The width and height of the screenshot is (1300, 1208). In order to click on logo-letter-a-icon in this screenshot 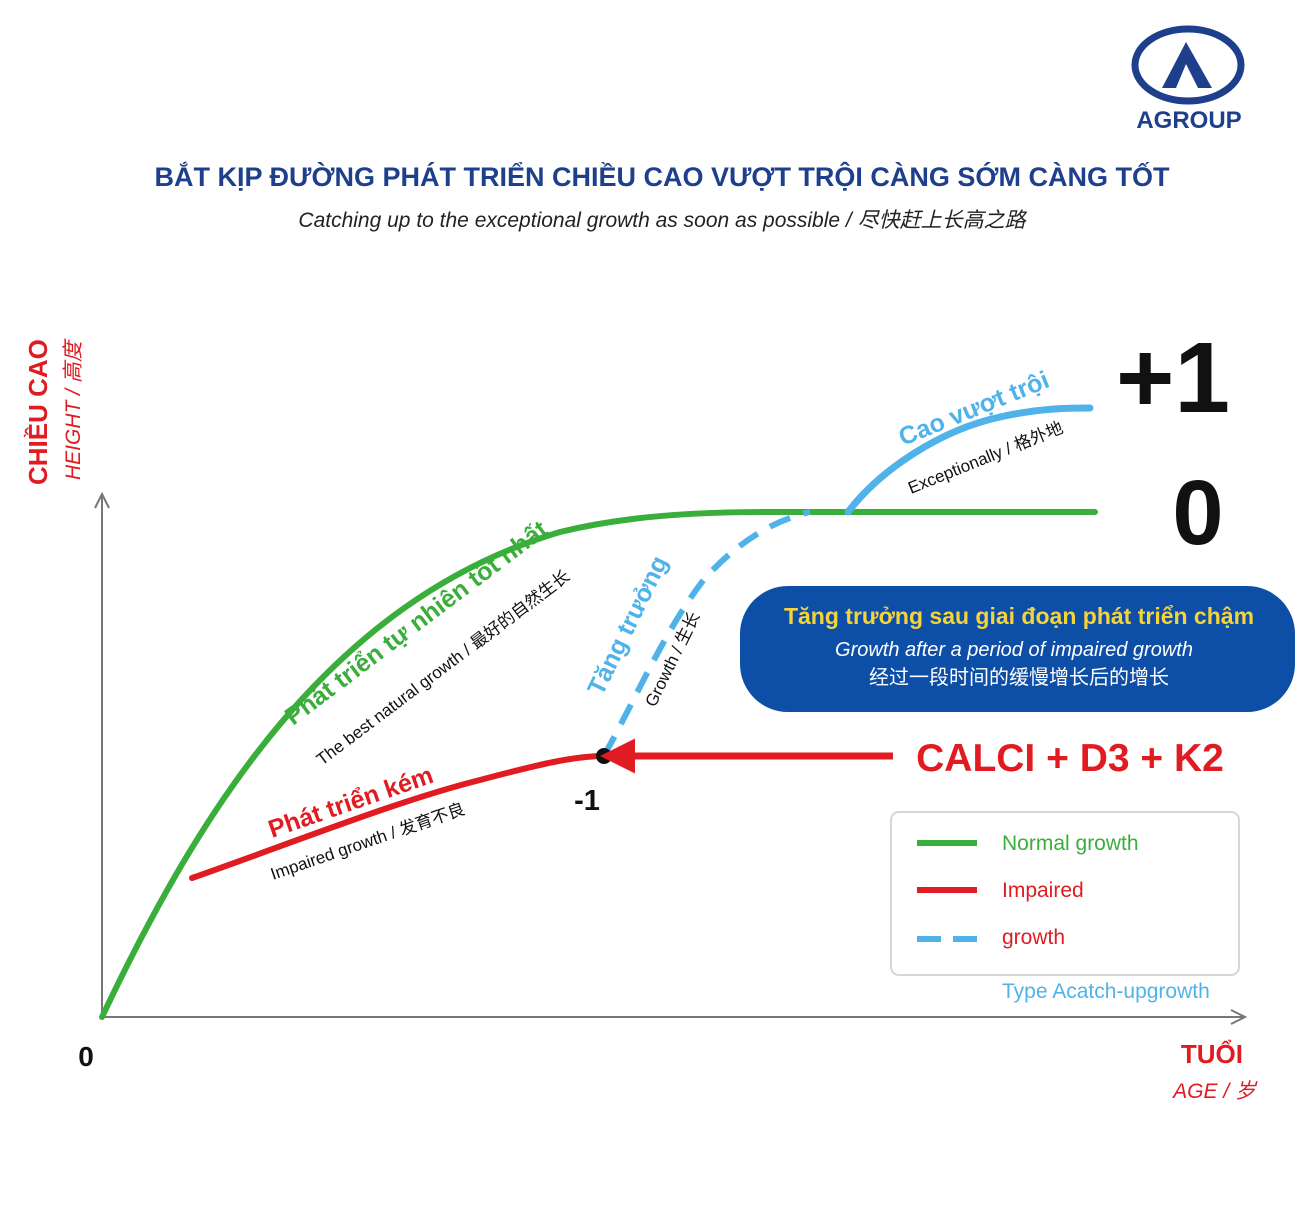, I will do `click(1187, 65)`.